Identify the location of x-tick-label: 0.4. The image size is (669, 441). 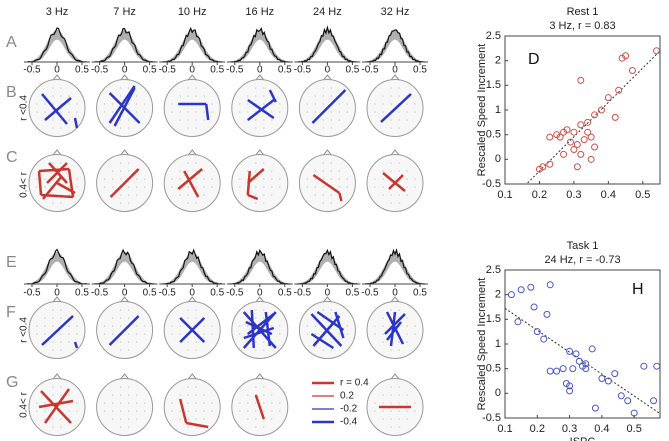
(608, 195).